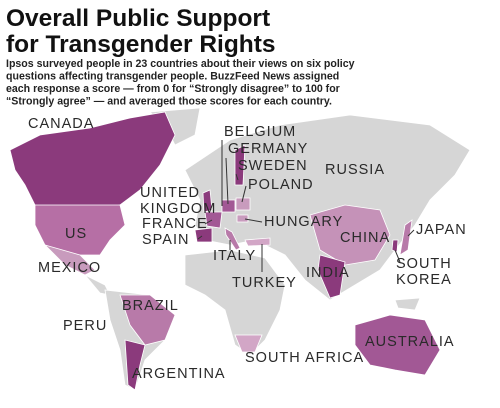 This screenshot has width=500, height=408. I want to click on country-label: ARGENTINA, so click(179, 374).